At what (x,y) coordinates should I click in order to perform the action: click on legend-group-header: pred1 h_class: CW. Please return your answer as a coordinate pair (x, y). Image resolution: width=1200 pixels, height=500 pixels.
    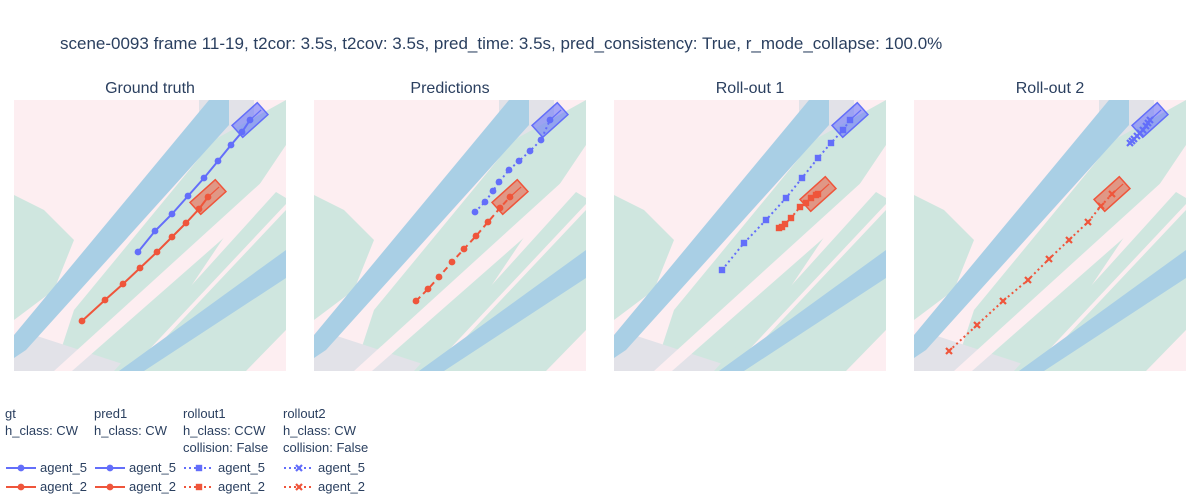
    Looking at the image, I should click on (130, 430).